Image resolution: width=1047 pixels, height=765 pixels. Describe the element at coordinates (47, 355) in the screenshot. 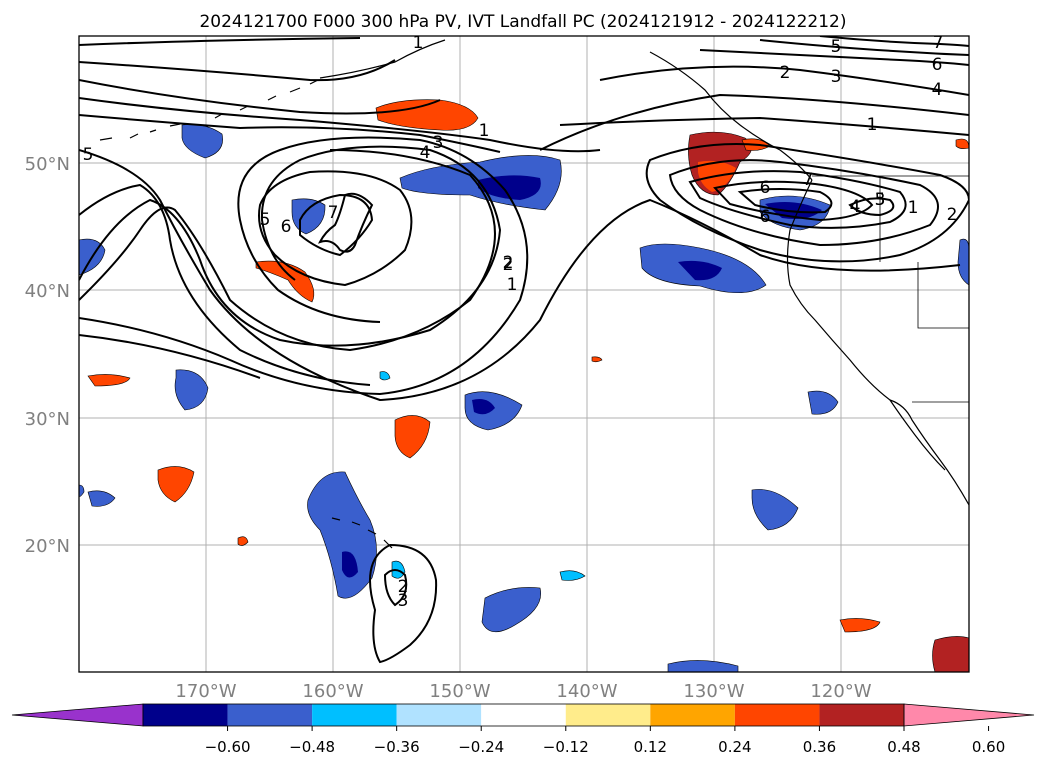

I see `lat-labels: 50°N 40°N 30°N 20°N` at that location.